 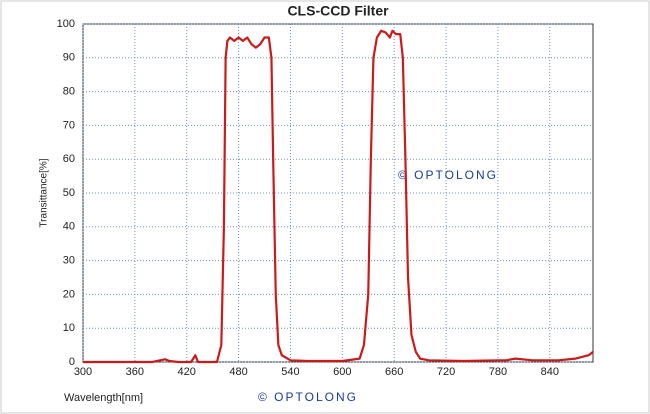 What do you see at coordinates (135, 372) in the screenshot?
I see `x-tick-label: 360` at bounding box center [135, 372].